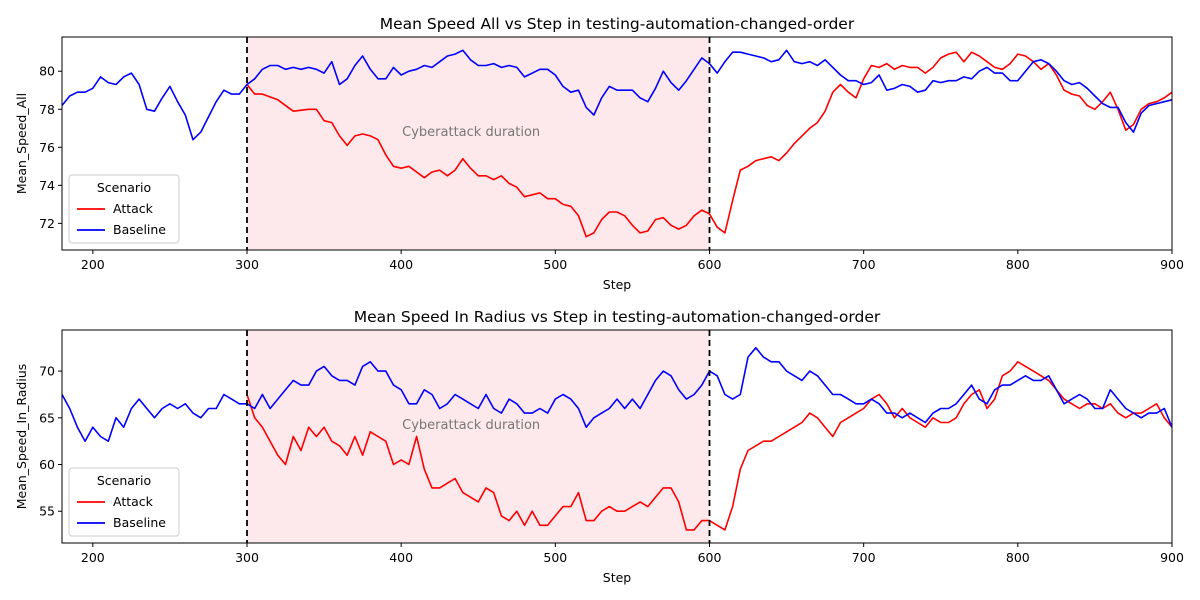 The image size is (1200, 600). I want to click on y-tick-label: 60, so click(47, 464).